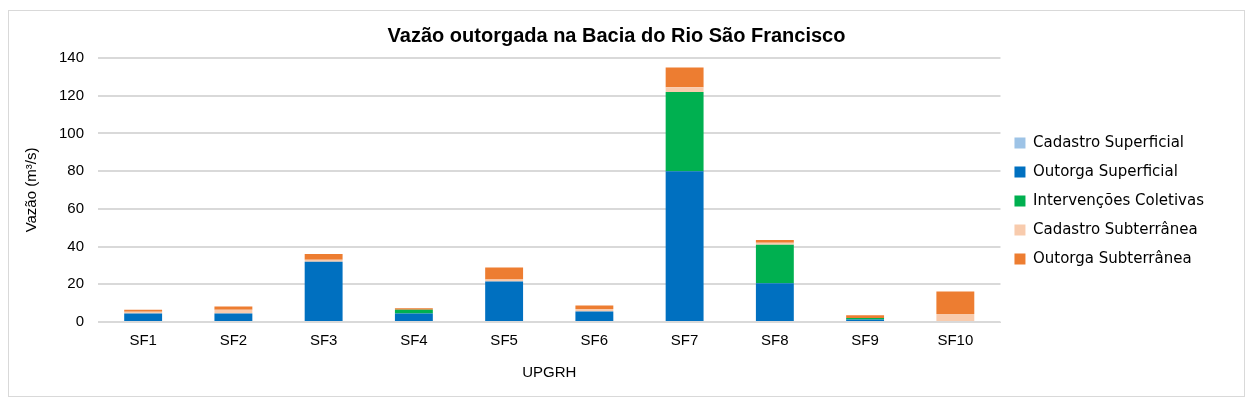  What do you see at coordinates (1115, 228) in the screenshot?
I see `legend-label: Cadastro Subterrânea` at bounding box center [1115, 228].